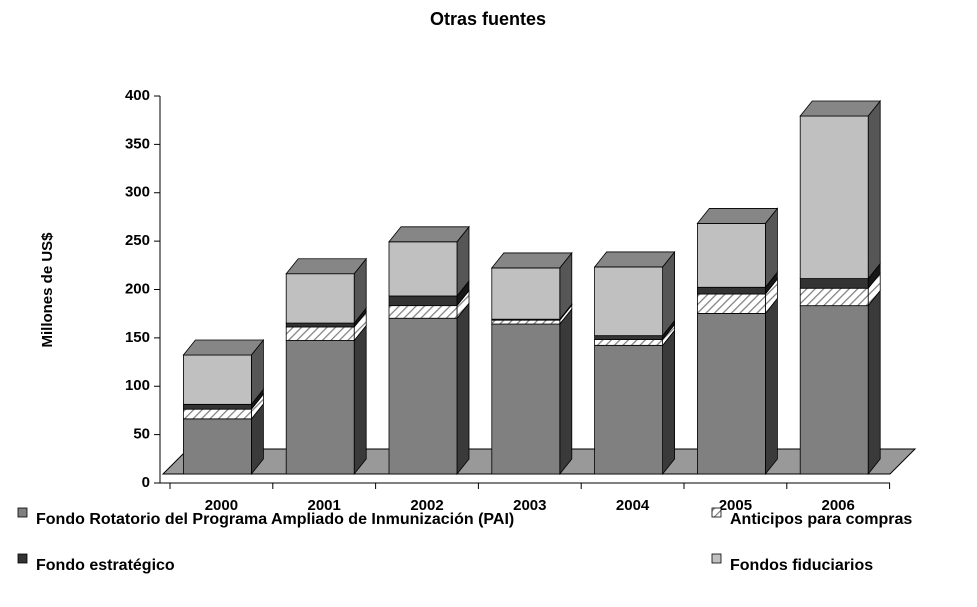 The image size is (977, 607). What do you see at coordinates (821, 519) in the screenshot?
I see `legend-label: Anticipos para compras` at bounding box center [821, 519].